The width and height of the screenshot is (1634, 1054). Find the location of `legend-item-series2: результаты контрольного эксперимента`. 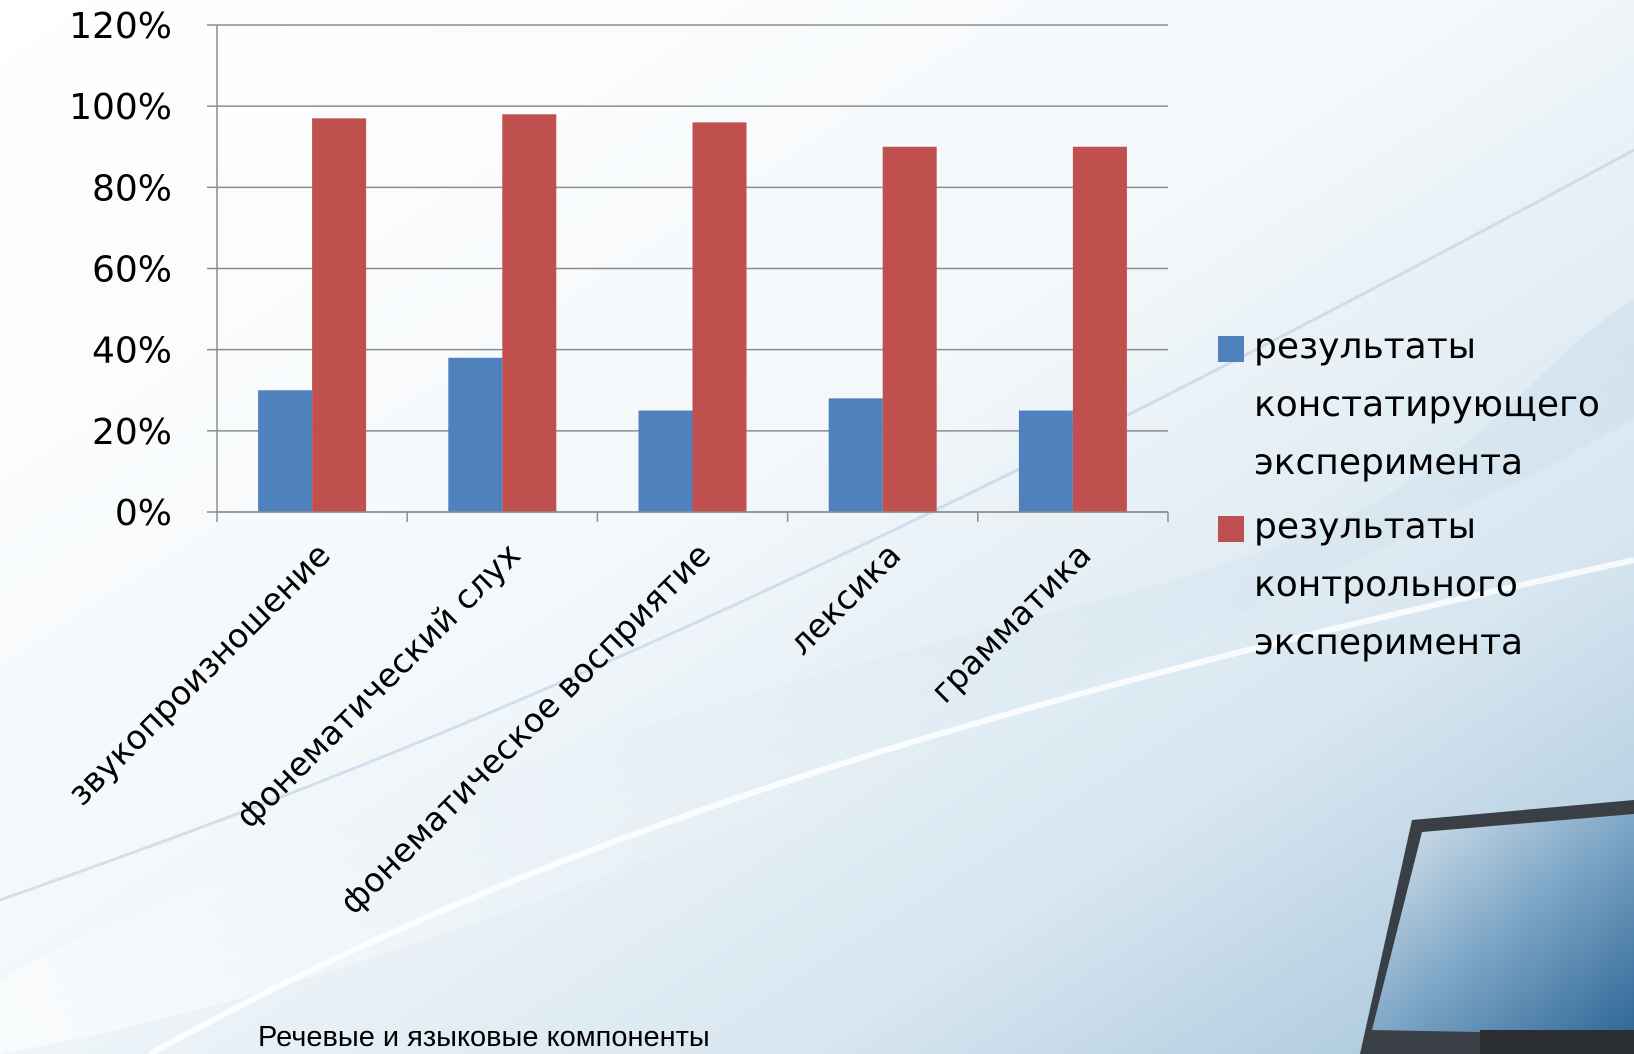

legend-item-series2: результаты контрольного эксперимента is located at coordinates (1423, 585).